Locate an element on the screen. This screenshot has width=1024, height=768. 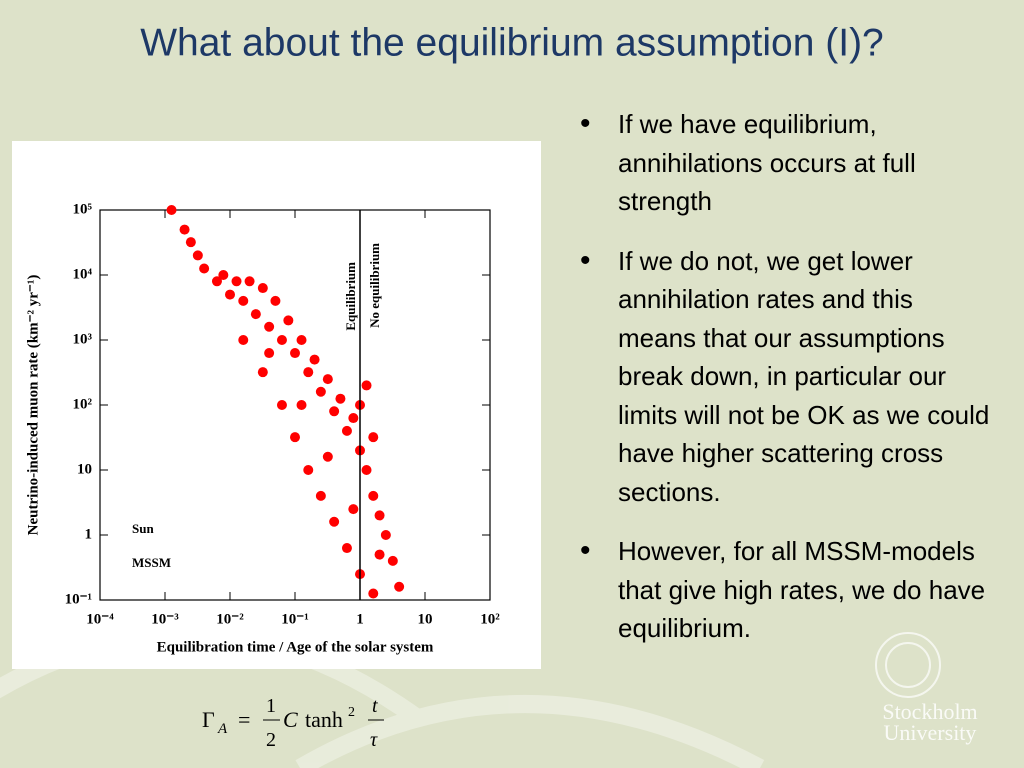
formula-part: τ is located at coordinates (374, 740).